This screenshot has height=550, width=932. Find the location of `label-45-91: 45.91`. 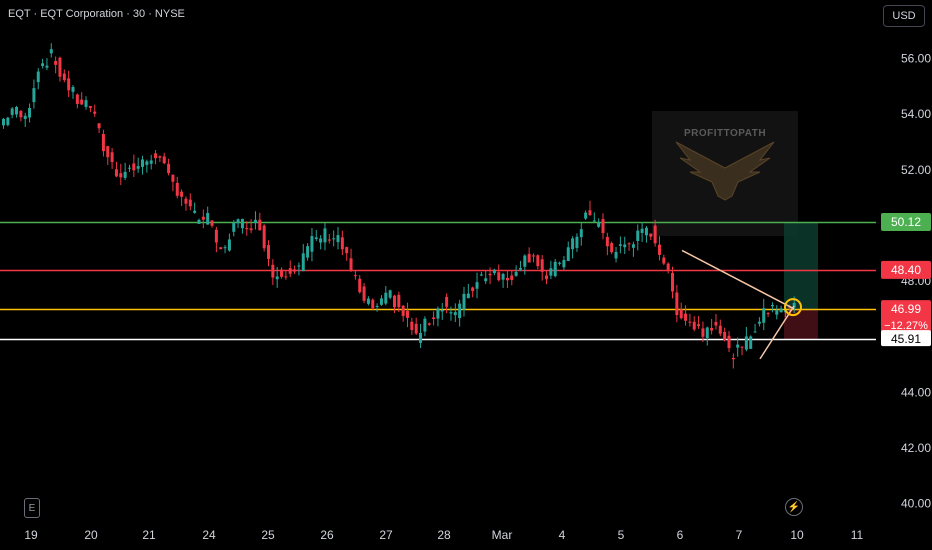

label-45-91: 45.91 is located at coordinates (906, 338).